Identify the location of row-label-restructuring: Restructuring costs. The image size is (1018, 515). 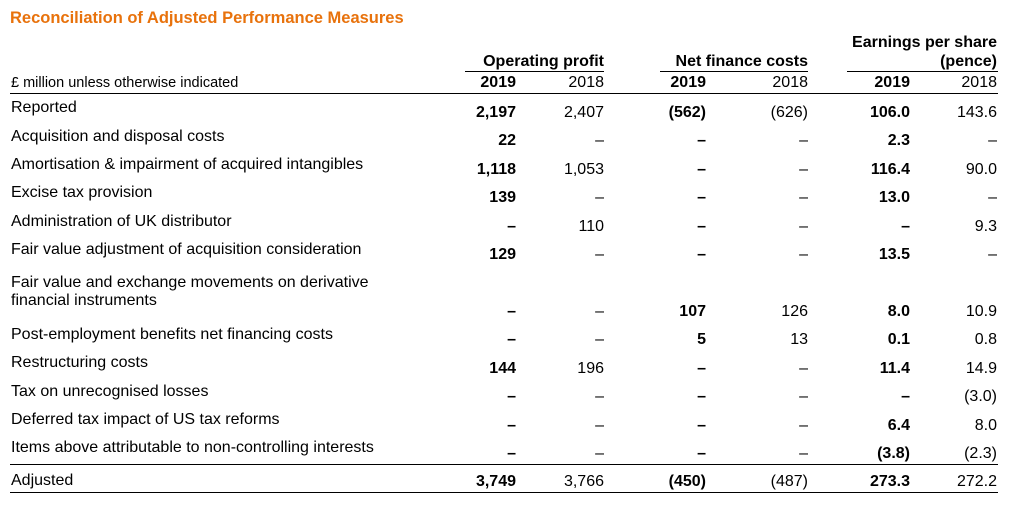
(79, 362).